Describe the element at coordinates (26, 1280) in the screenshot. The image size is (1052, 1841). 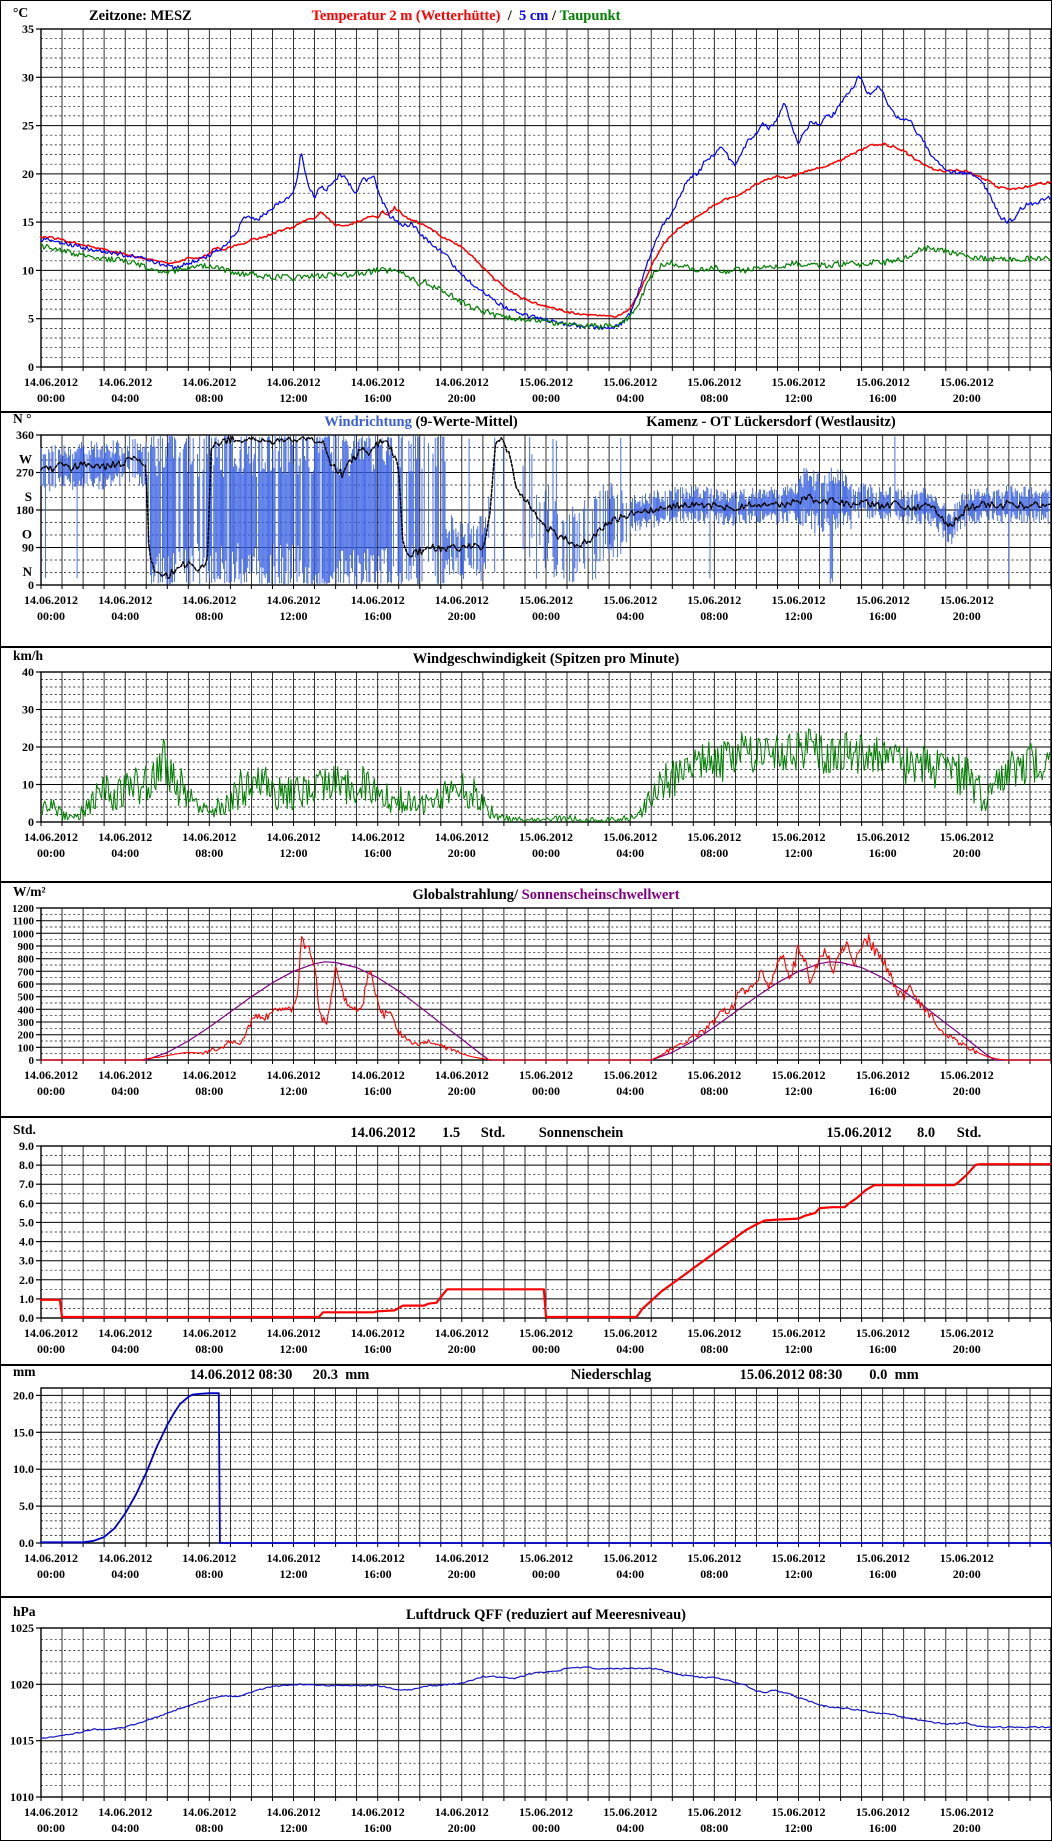
I see `svg-text: 2.0` at that location.